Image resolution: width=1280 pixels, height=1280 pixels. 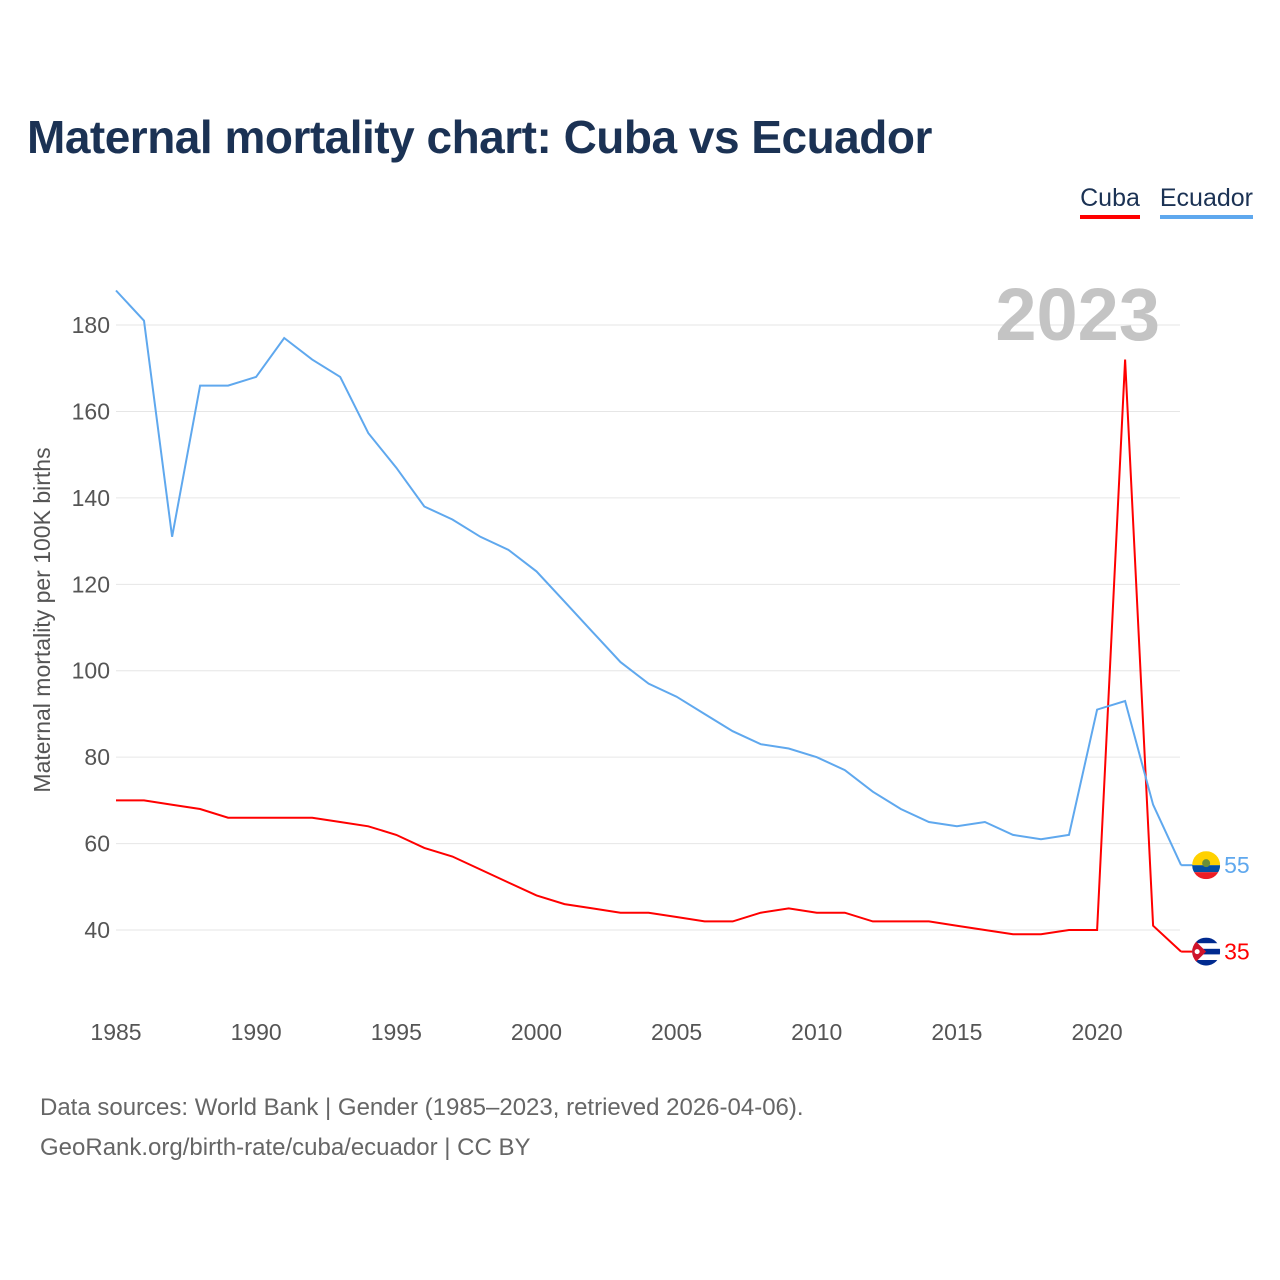 What do you see at coordinates (42, 619) in the screenshot?
I see `y-axis-label: Maternal mortality per 100K births` at bounding box center [42, 619].